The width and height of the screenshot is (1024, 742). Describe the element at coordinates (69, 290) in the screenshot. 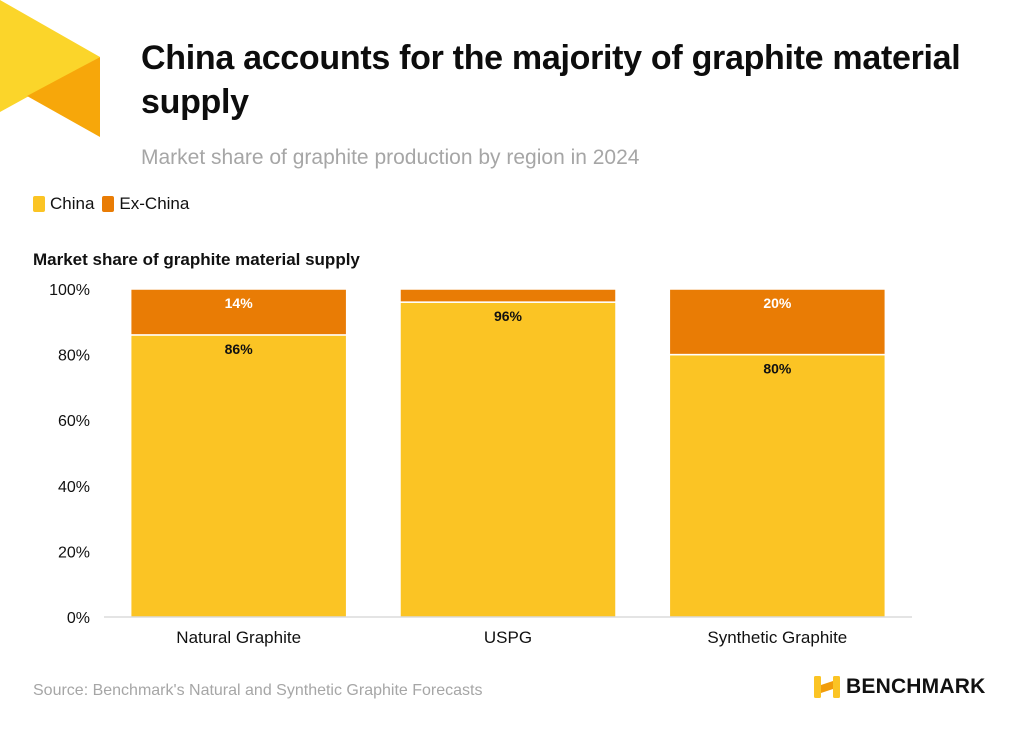

I see `y-tick-label: 100%` at that location.